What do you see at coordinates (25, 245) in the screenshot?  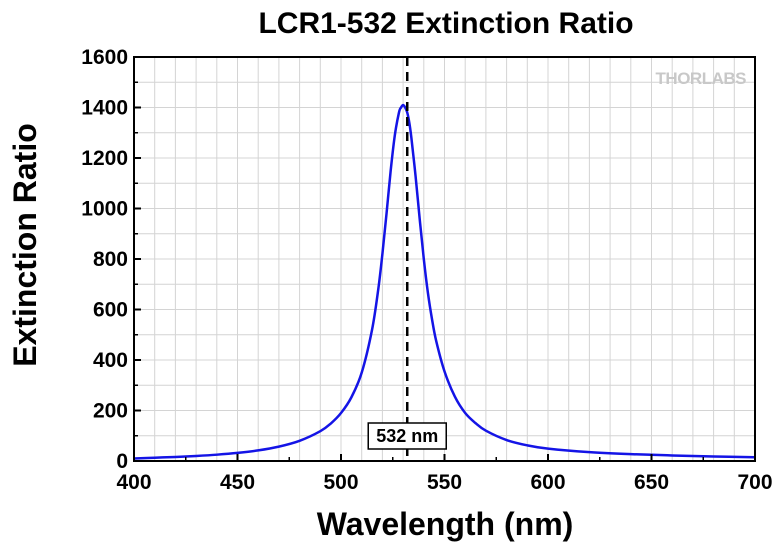 I see `y-axis-label: Extinction Ratio` at bounding box center [25, 245].